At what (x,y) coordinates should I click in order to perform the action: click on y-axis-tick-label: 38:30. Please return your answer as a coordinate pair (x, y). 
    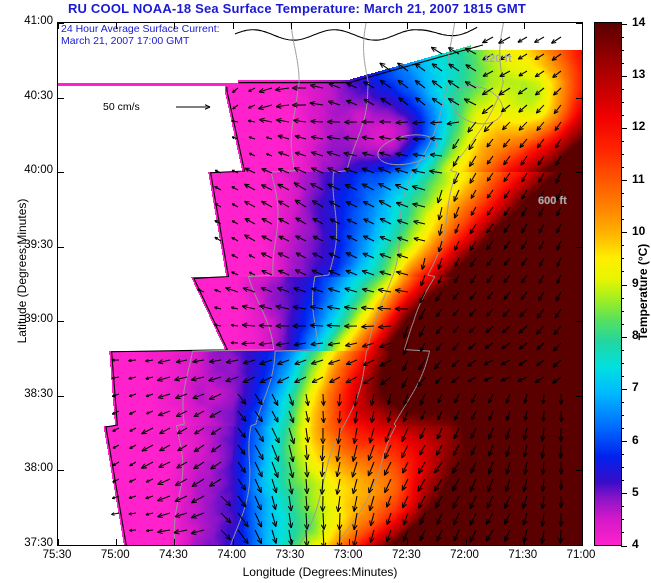
    Looking at the image, I should click on (38, 393).